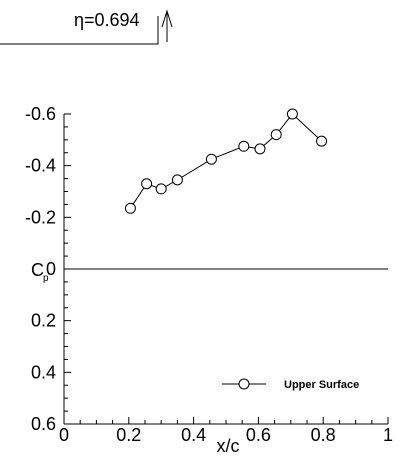 This screenshot has height=464, width=403. I want to click on legend: Upper Surface, so click(290, 384).